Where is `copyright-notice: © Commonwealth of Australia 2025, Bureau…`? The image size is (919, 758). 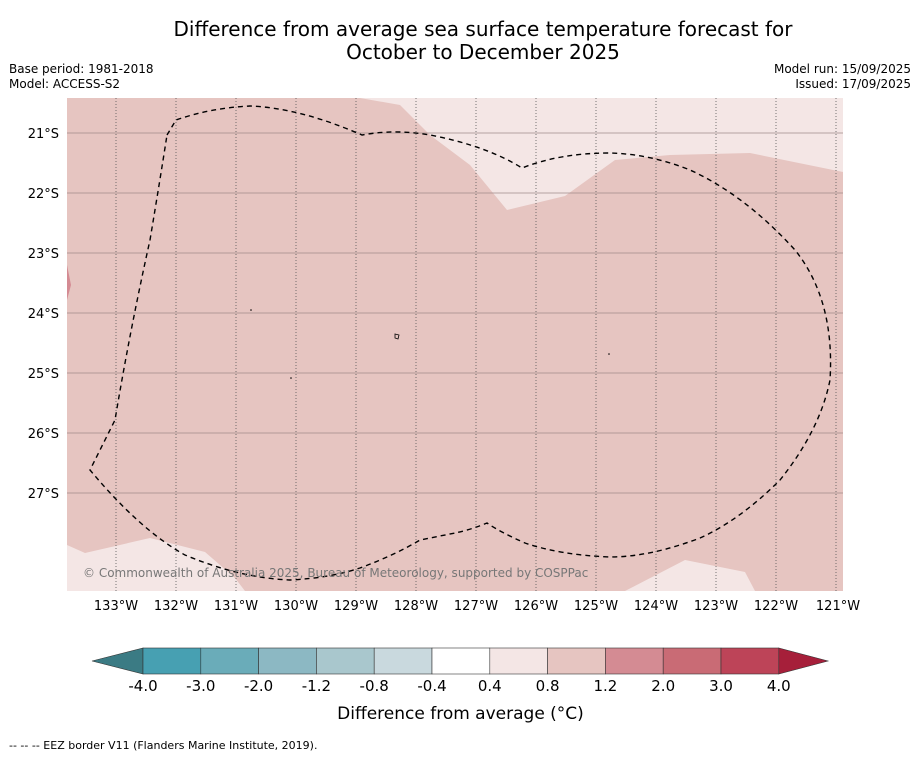 copyright-notice: © Commonwealth of Australia 2025, Bureau… is located at coordinates (335, 573).